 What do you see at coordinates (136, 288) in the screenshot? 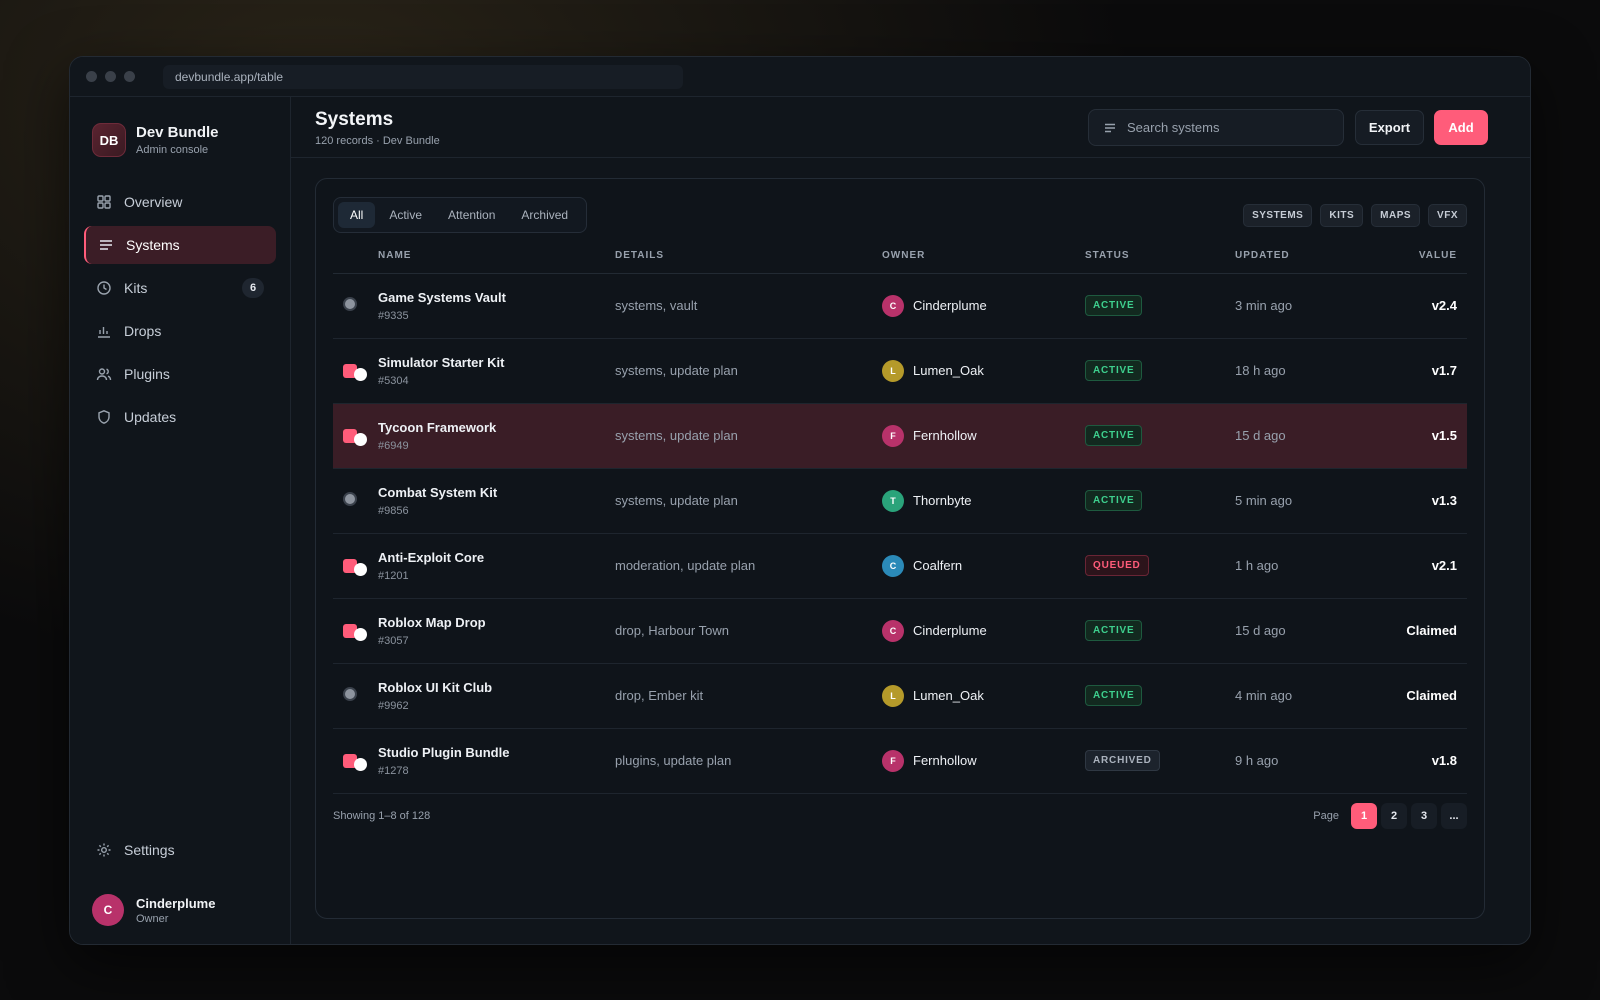
I see `sidebar-item-label: Kits` at bounding box center [136, 288].